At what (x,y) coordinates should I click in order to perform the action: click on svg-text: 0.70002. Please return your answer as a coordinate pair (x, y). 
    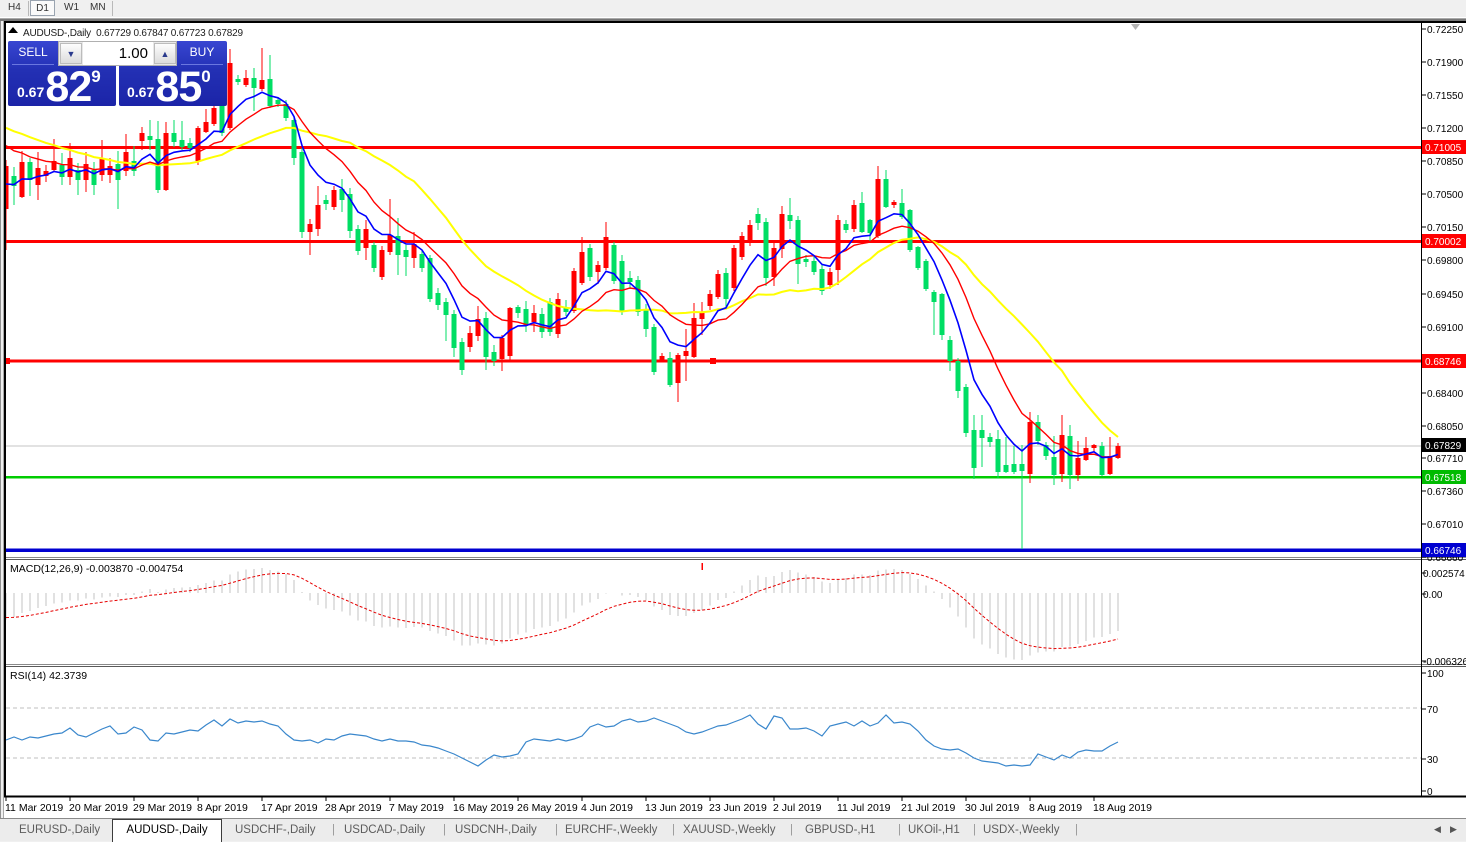
    Looking at the image, I should click on (1443, 242).